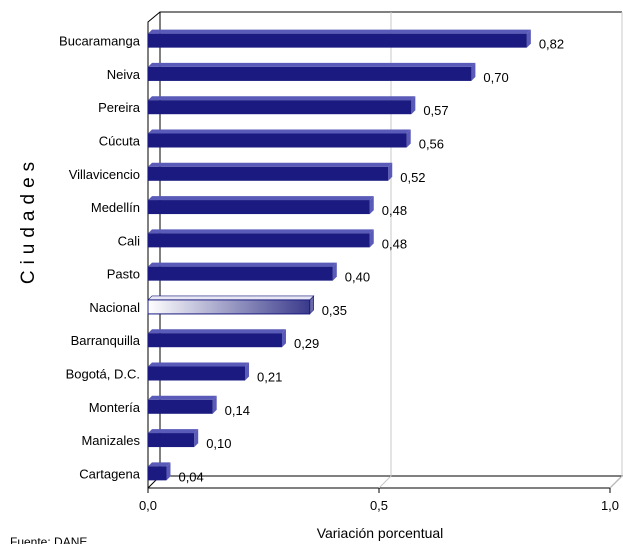  I want to click on category-label: Medellín, so click(115, 207).